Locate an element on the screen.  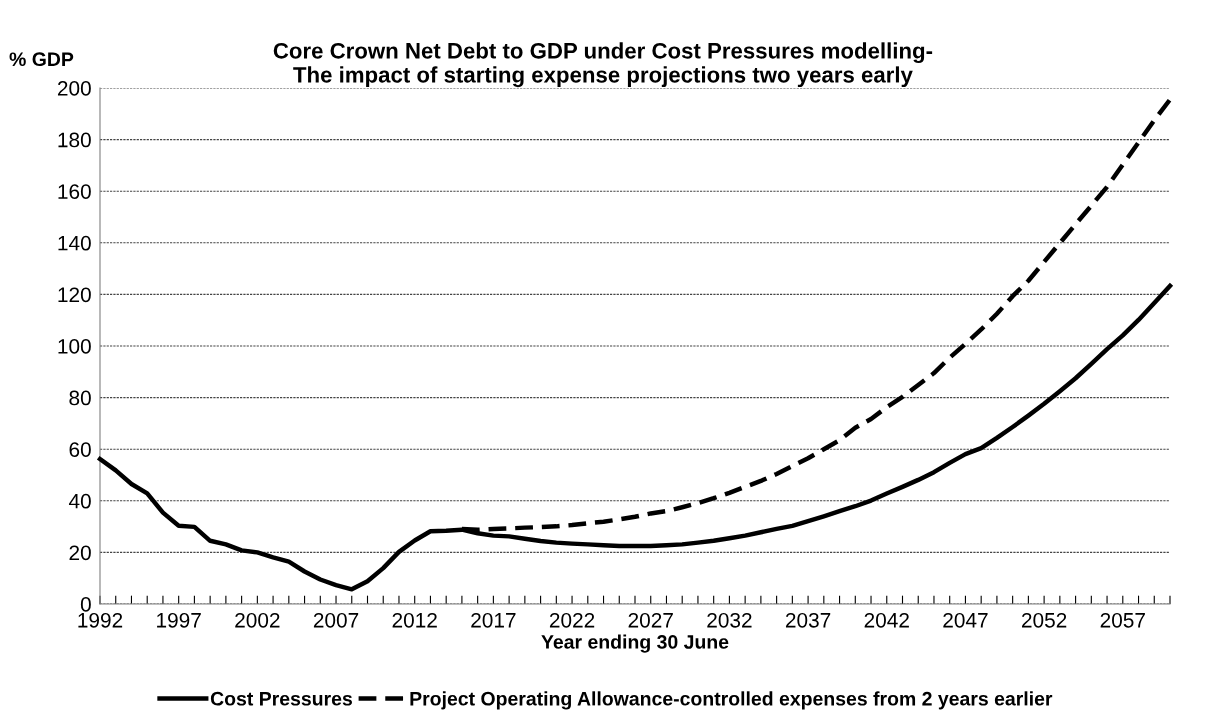
y-tick-label: 180 is located at coordinates (74, 140).